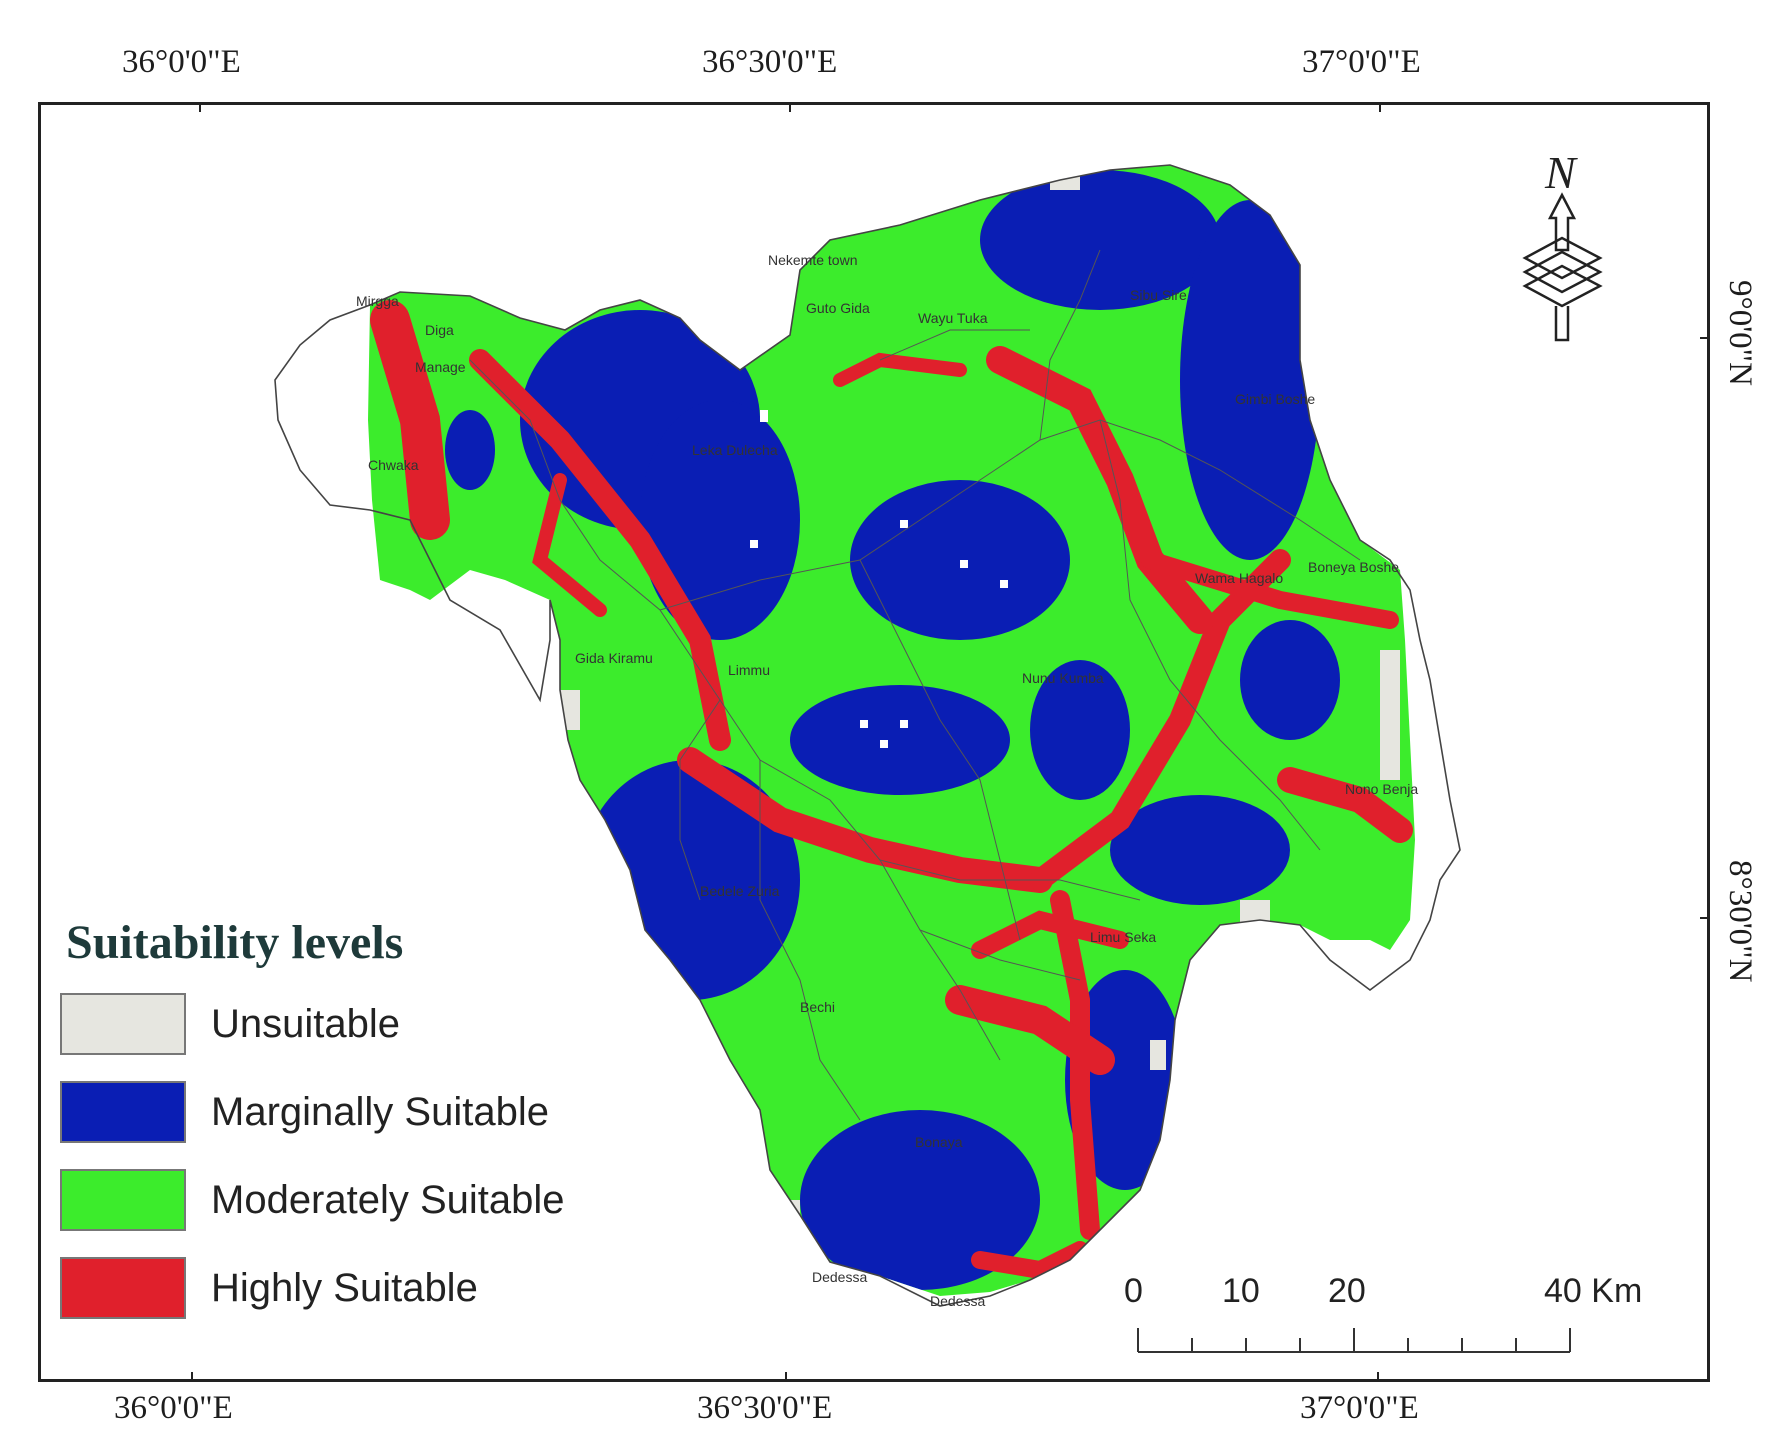  What do you see at coordinates (1381, 789) in the screenshot?
I see `place-label: Nono Benja` at bounding box center [1381, 789].